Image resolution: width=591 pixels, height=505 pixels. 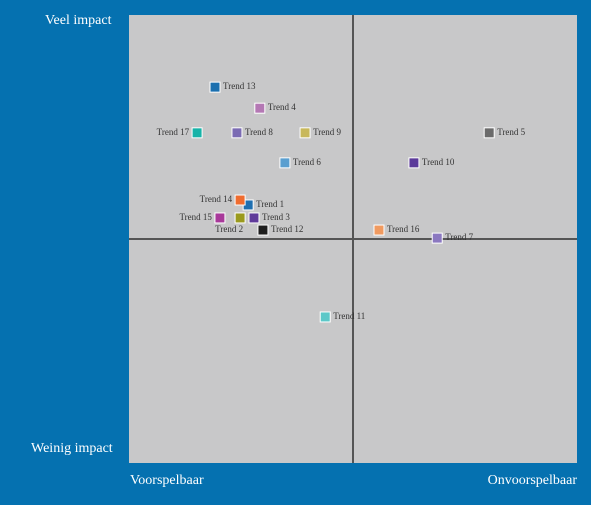 What do you see at coordinates (229, 229) in the screenshot?
I see `point-label: Trend 2` at bounding box center [229, 229].